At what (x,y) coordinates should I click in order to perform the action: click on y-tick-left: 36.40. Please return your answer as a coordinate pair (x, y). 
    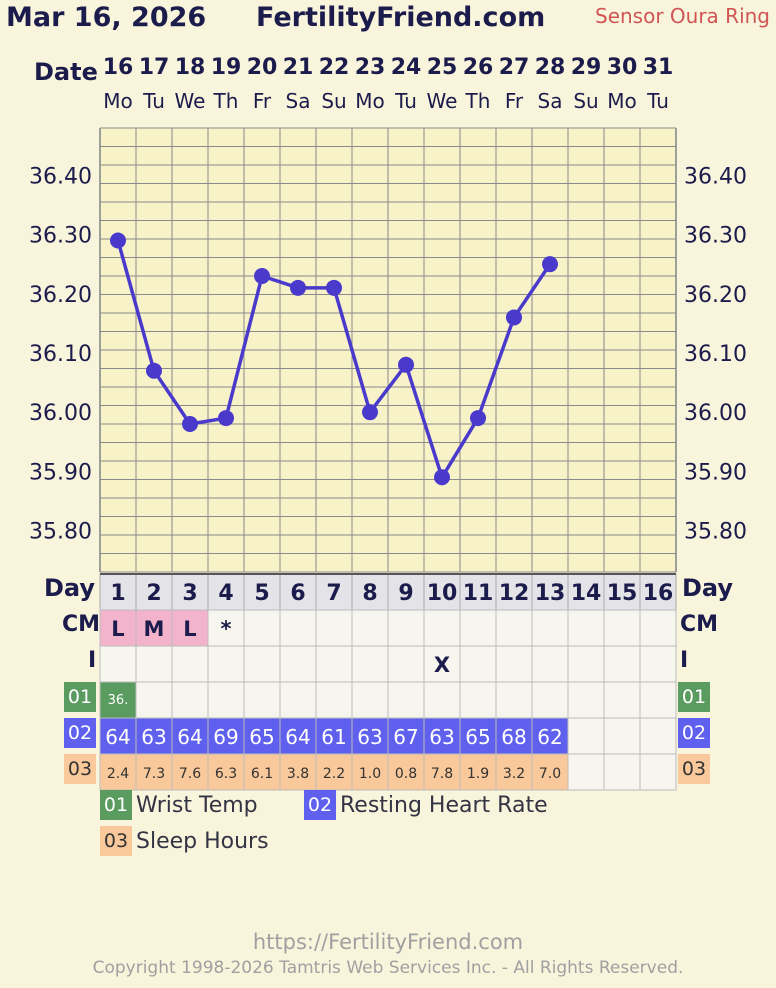
    Looking at the image, I should click on (60, 176).